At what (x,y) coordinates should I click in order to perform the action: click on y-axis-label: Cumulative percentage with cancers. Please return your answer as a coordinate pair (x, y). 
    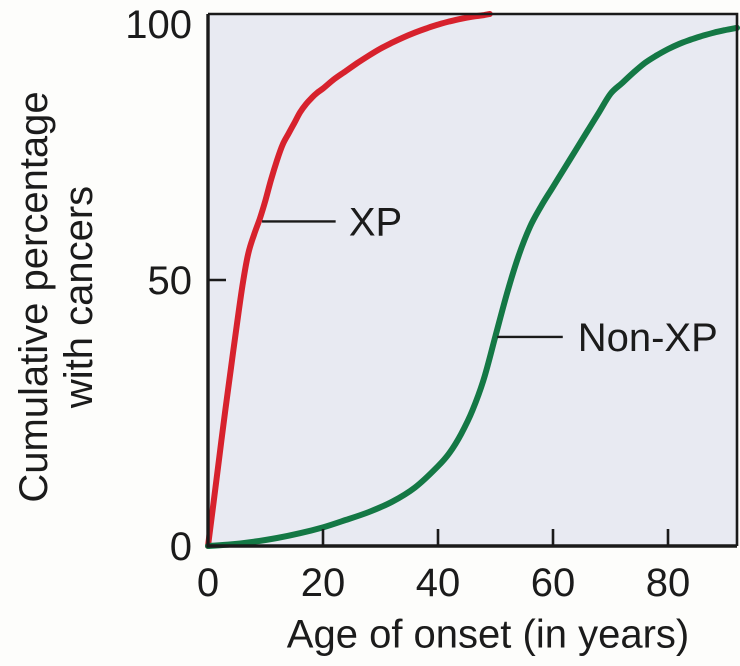
    Looking at the image, I should click on (57, 296).